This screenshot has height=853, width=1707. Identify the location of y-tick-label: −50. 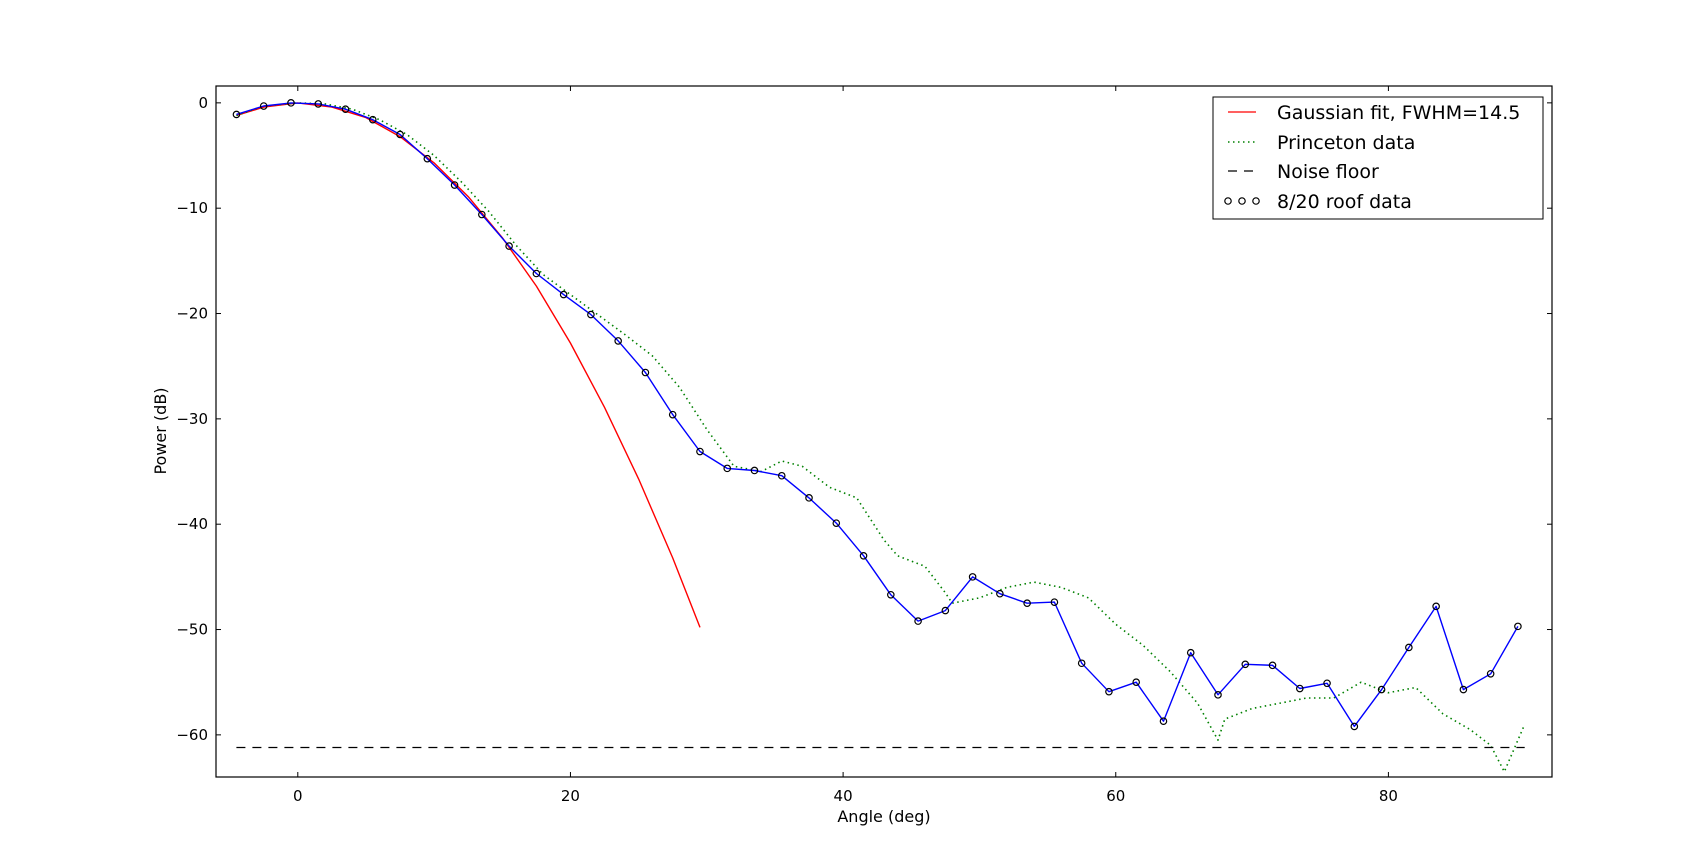
(192, 630).